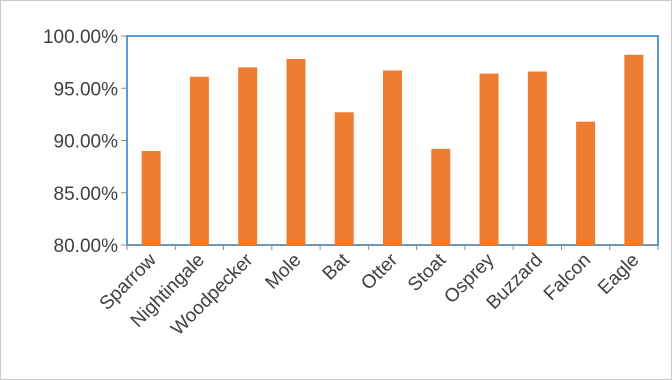 The image size is (672, 380). I want to click on bar-buzzard, so click(537, 158).